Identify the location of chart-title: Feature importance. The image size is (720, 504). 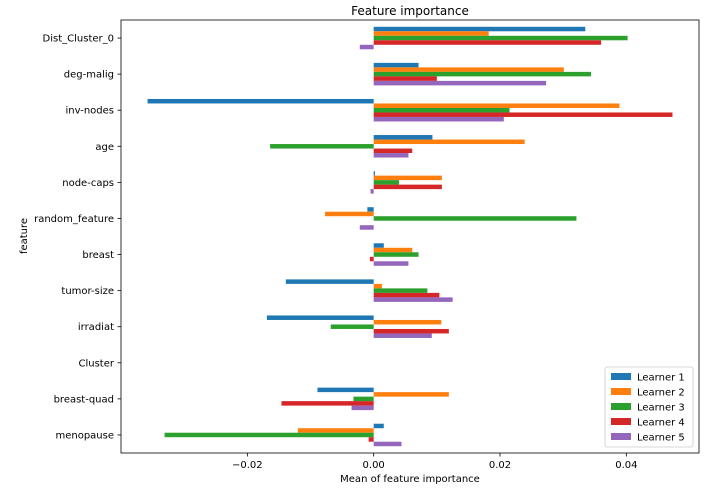
(410, 11).